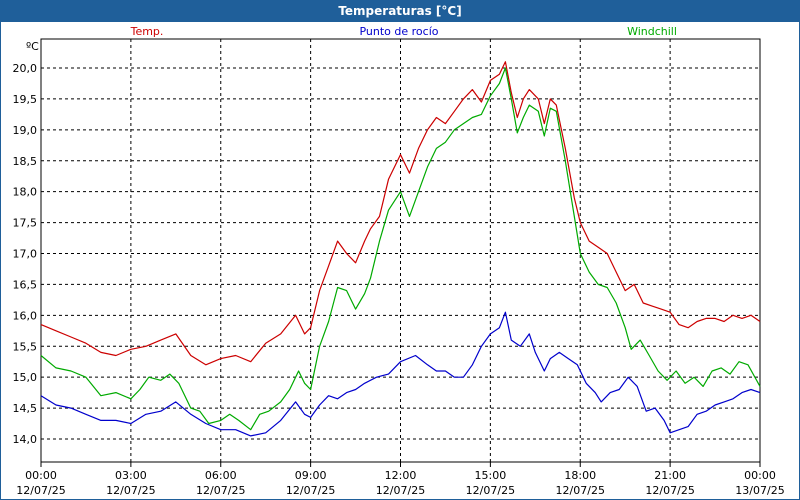 This screenshot has width=800, height=500. What do you see at coordinates (25, 192) in the screenshot?
I see `y-tick-label: 18,0` at bounding box center [25, 192].